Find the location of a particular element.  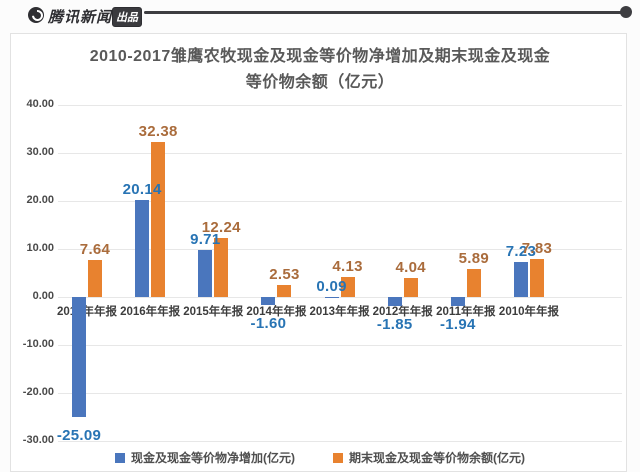

chart-title-line2: 等价物余额（亿元） is located at coordinates (320, 82).